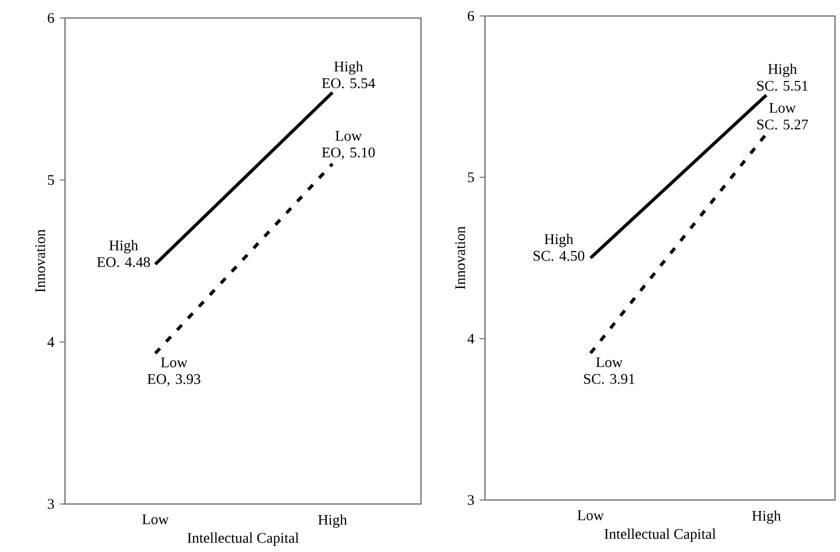  I want to click on annotation: High EO. 4.48, so click(123, 254).